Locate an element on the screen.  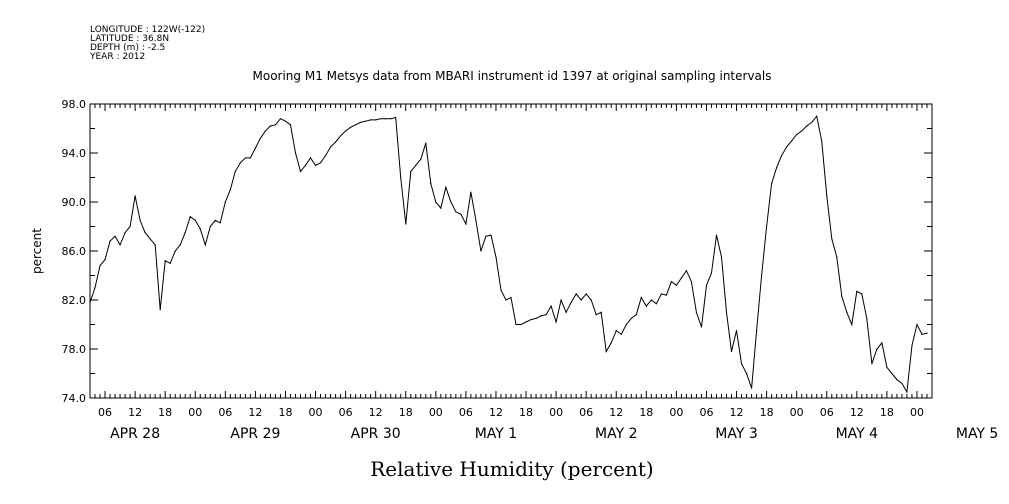
day-label: MAY 5 is located at coordinates (977, 434).